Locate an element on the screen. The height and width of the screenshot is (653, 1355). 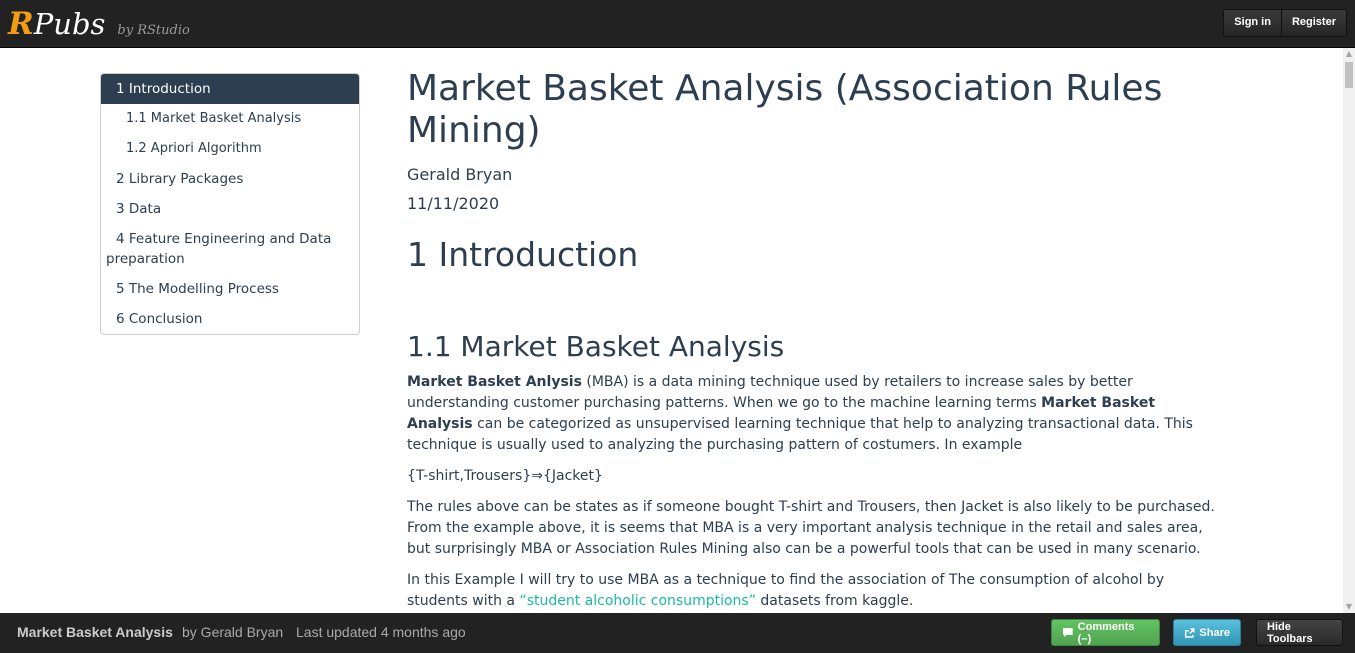
comments-button-label: Comments (–) is located at coordinates (1106, 632).